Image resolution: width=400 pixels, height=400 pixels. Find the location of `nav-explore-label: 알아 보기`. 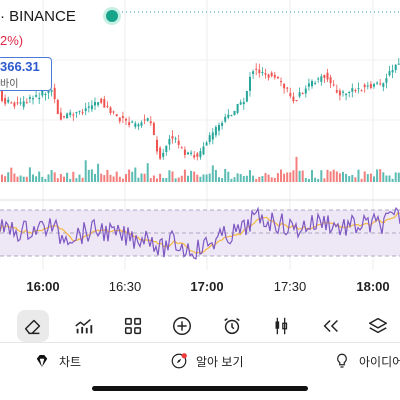

nav-explore-label: 알아 보기 is located at coordinates (220, 361).